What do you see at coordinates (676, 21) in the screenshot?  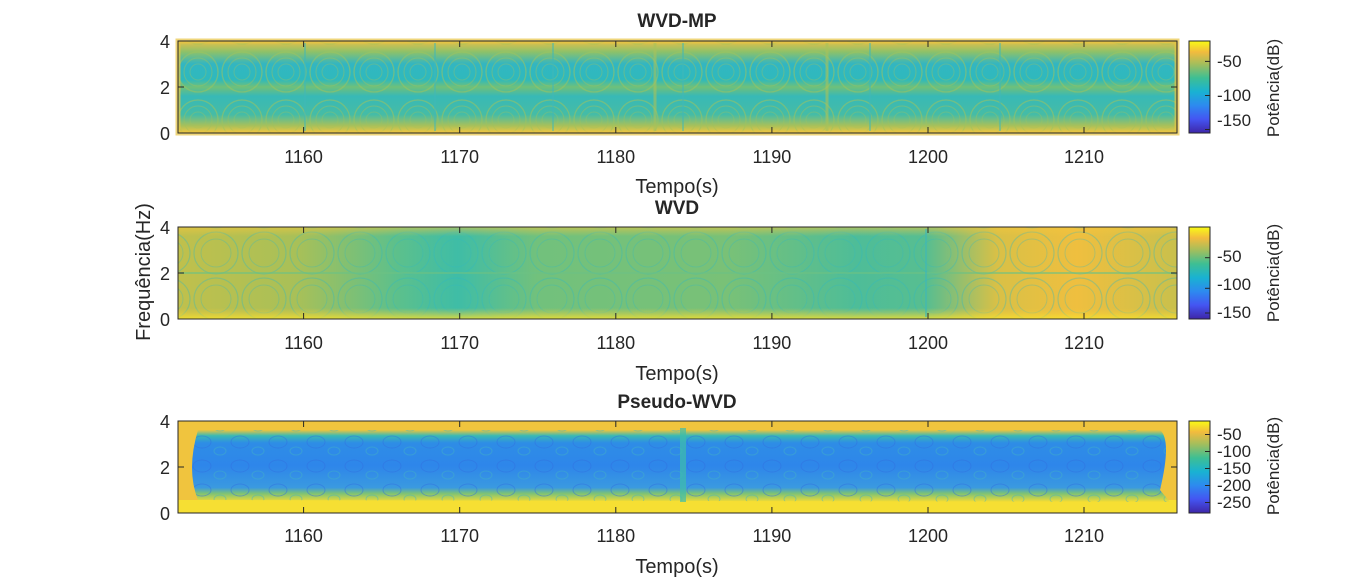 I see `panel-title: WVD-MP` at bounding box center [676, 21].